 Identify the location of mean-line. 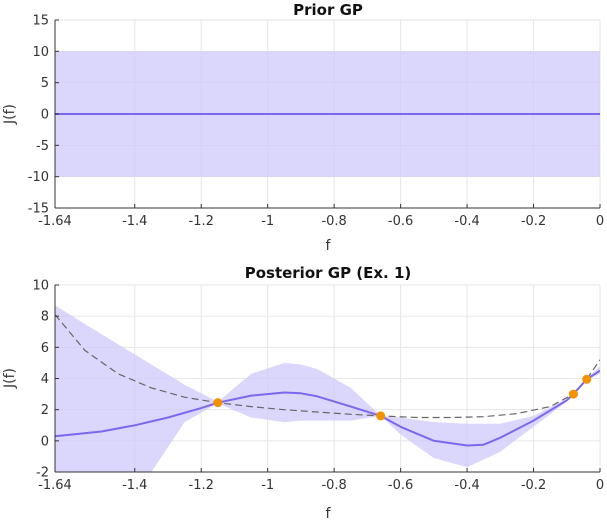
(327, 408).